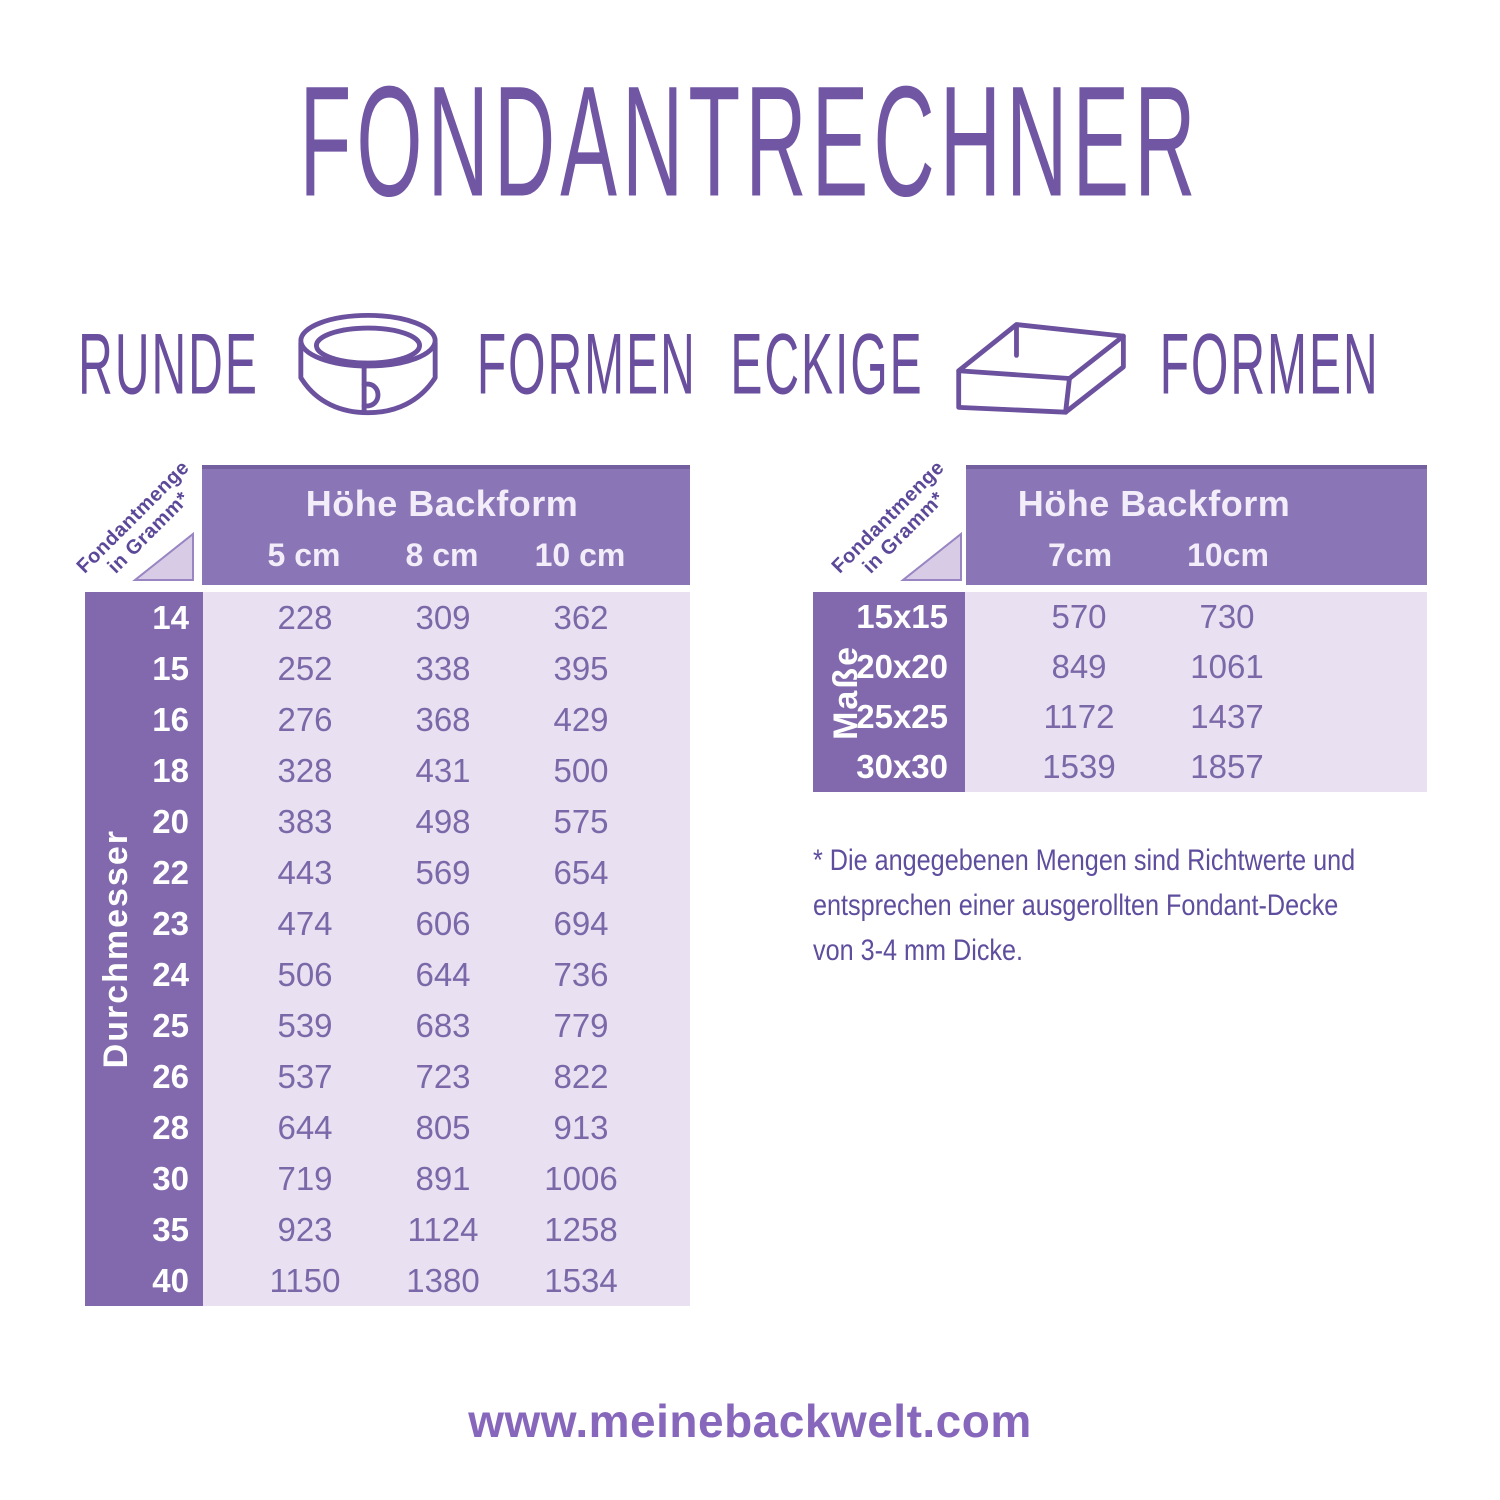 The height and width of the screenshot is (1500, 1500). What do you see at coordinates (305, 668) in the screenshot?
I see `round-value-cell: 252` at bounding box center [305, 668].